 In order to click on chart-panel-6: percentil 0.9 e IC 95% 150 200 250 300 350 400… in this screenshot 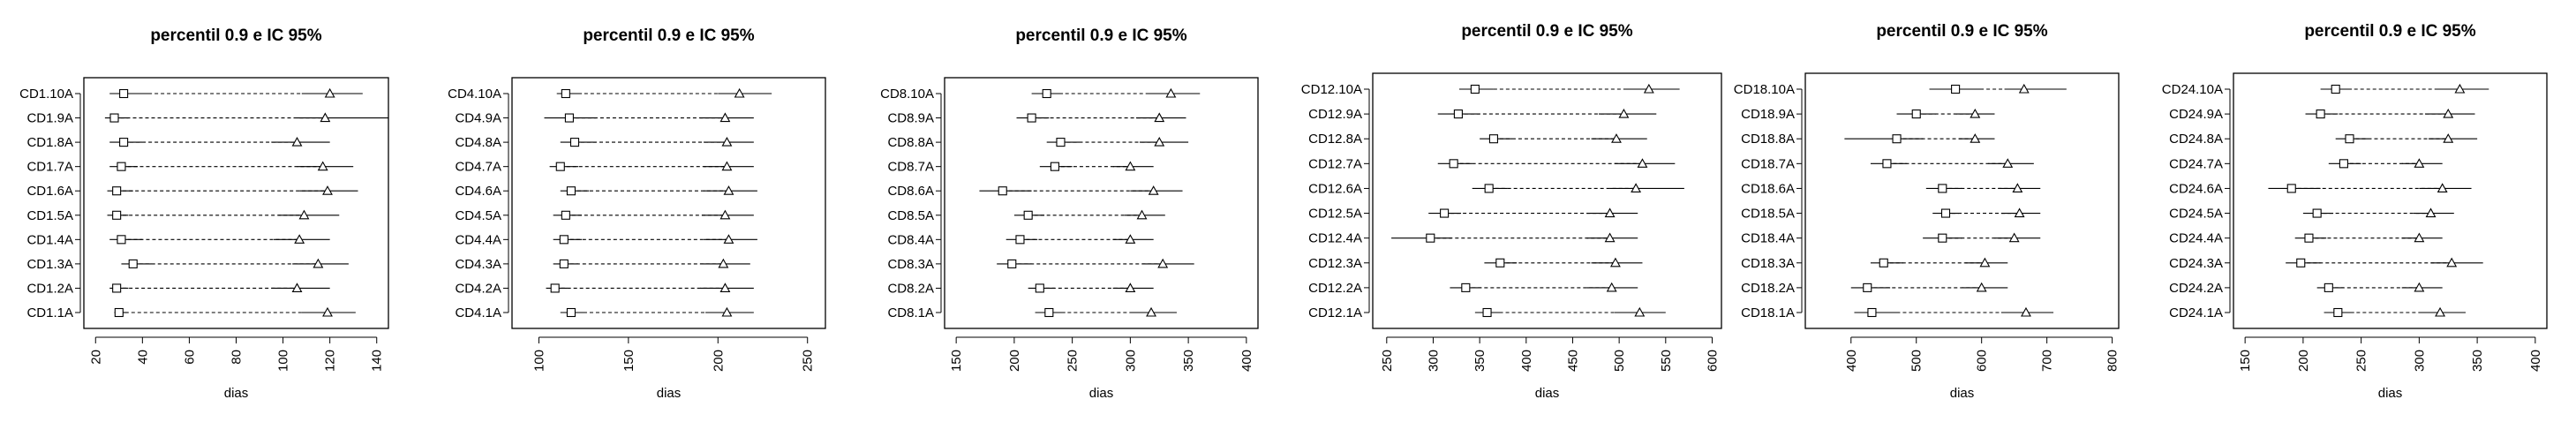, I will do `click(2355, 211)`.